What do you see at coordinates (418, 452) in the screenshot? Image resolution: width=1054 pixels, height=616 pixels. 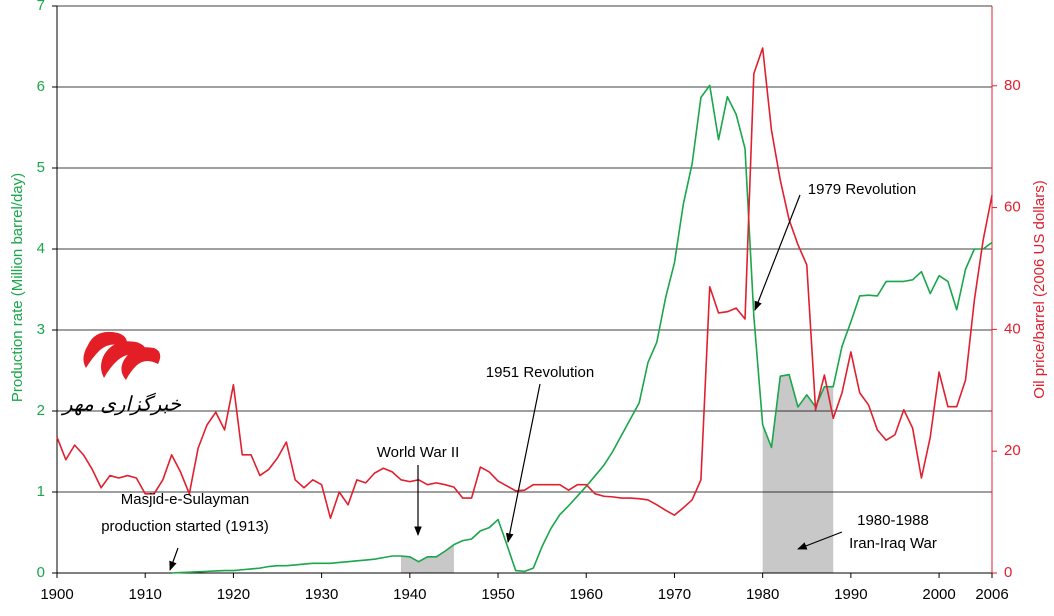 I see `annotation: World War II` at bounding box center [418, 452].